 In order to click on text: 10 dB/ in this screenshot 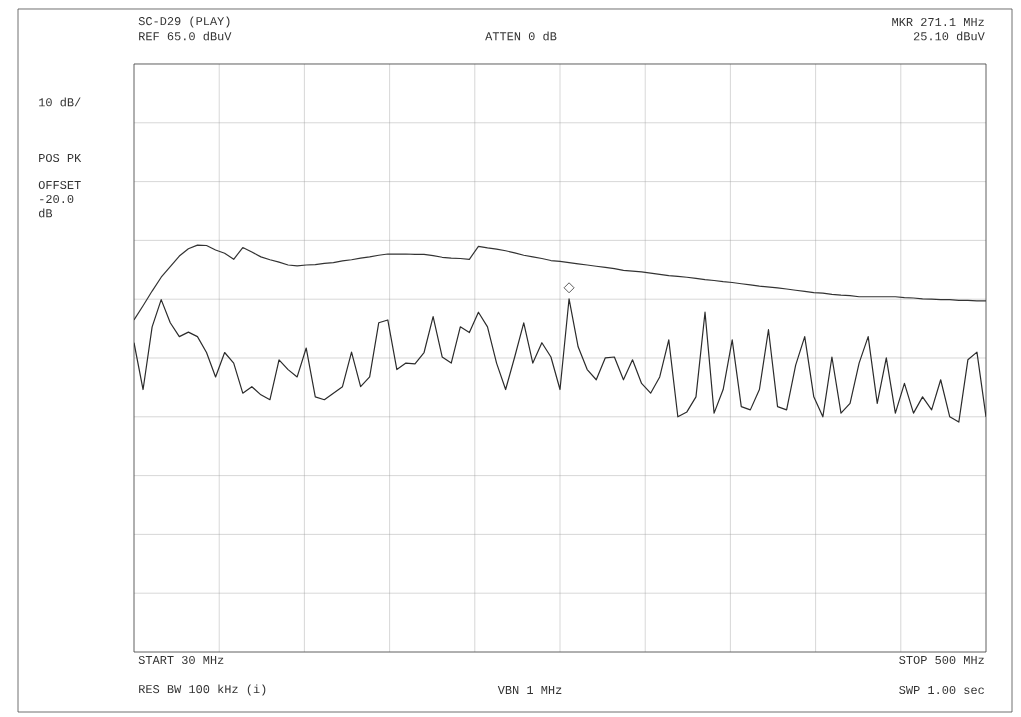, I will do `click(60, 102)`.